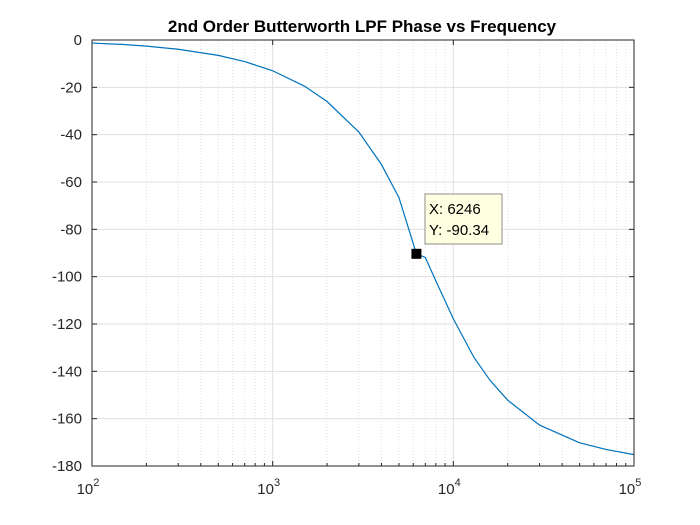 The height and width of the screenshot is (525, 700). Describe the element at coordinates (71, 229) in the screenshot. I see `y-tick-label: -80` at that location.